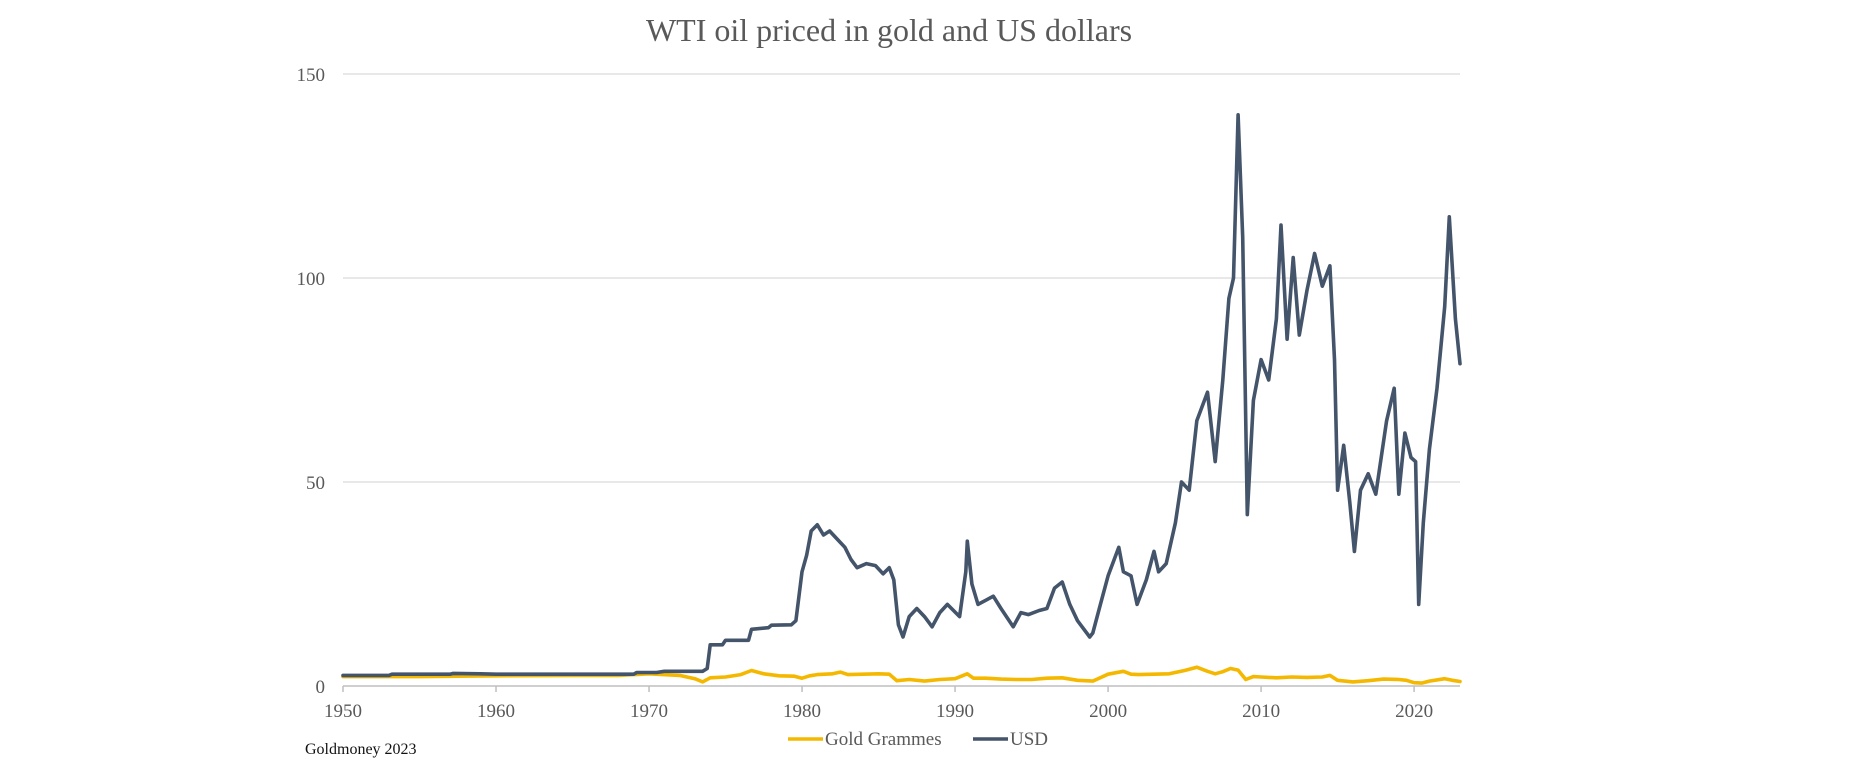 The width and height of the screenshot is (1854, 770). I want to click on legend-label: USD, so click(1029, 739).